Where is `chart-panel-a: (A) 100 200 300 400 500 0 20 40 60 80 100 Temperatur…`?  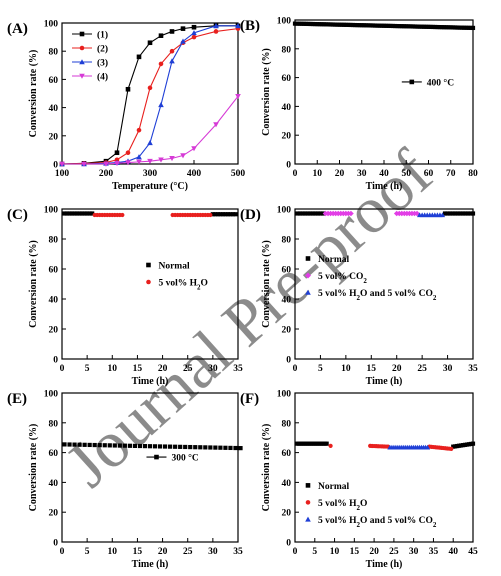
chart-panel-a: (A) 100 200 300 400 500 0 20 40 60 80 100 Temperatur… is located at coordinates (126, 106).